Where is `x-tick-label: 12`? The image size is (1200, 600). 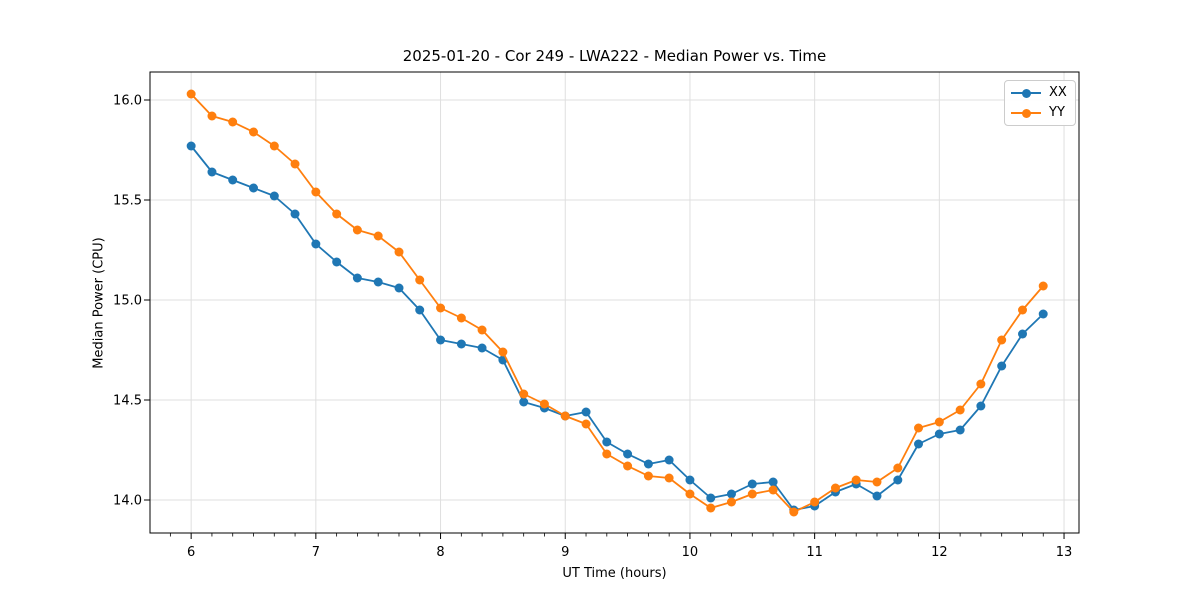
x-tick-label: 12 is located at coordinates (939, 552).